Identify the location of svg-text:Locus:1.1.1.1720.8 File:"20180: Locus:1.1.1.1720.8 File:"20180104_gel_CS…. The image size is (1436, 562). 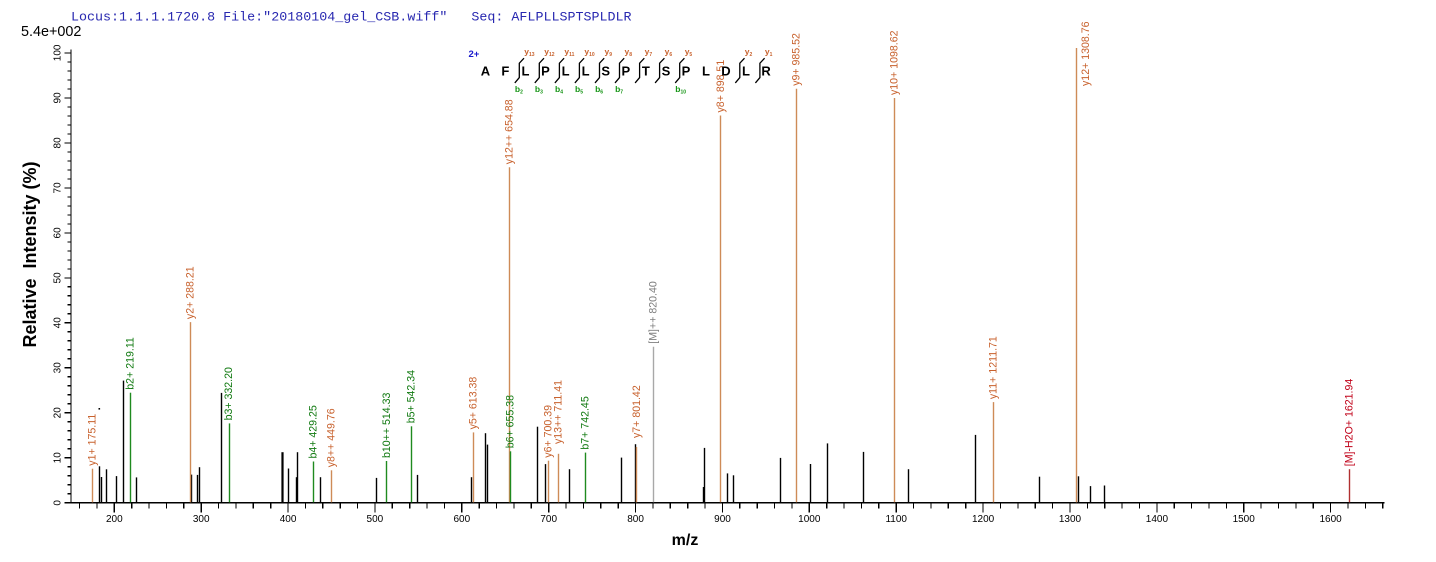
(351, 17).